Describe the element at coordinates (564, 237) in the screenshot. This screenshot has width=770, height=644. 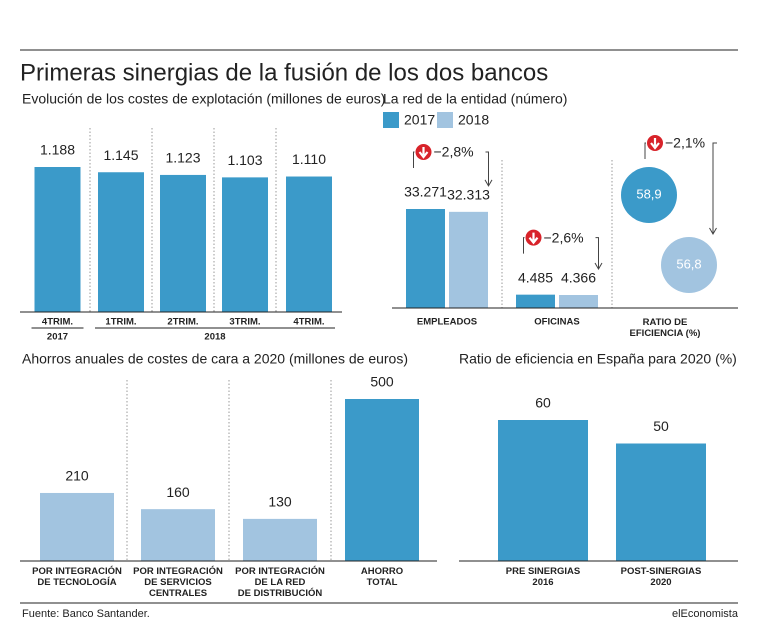
I see `change-label: −2,6%` at that location.